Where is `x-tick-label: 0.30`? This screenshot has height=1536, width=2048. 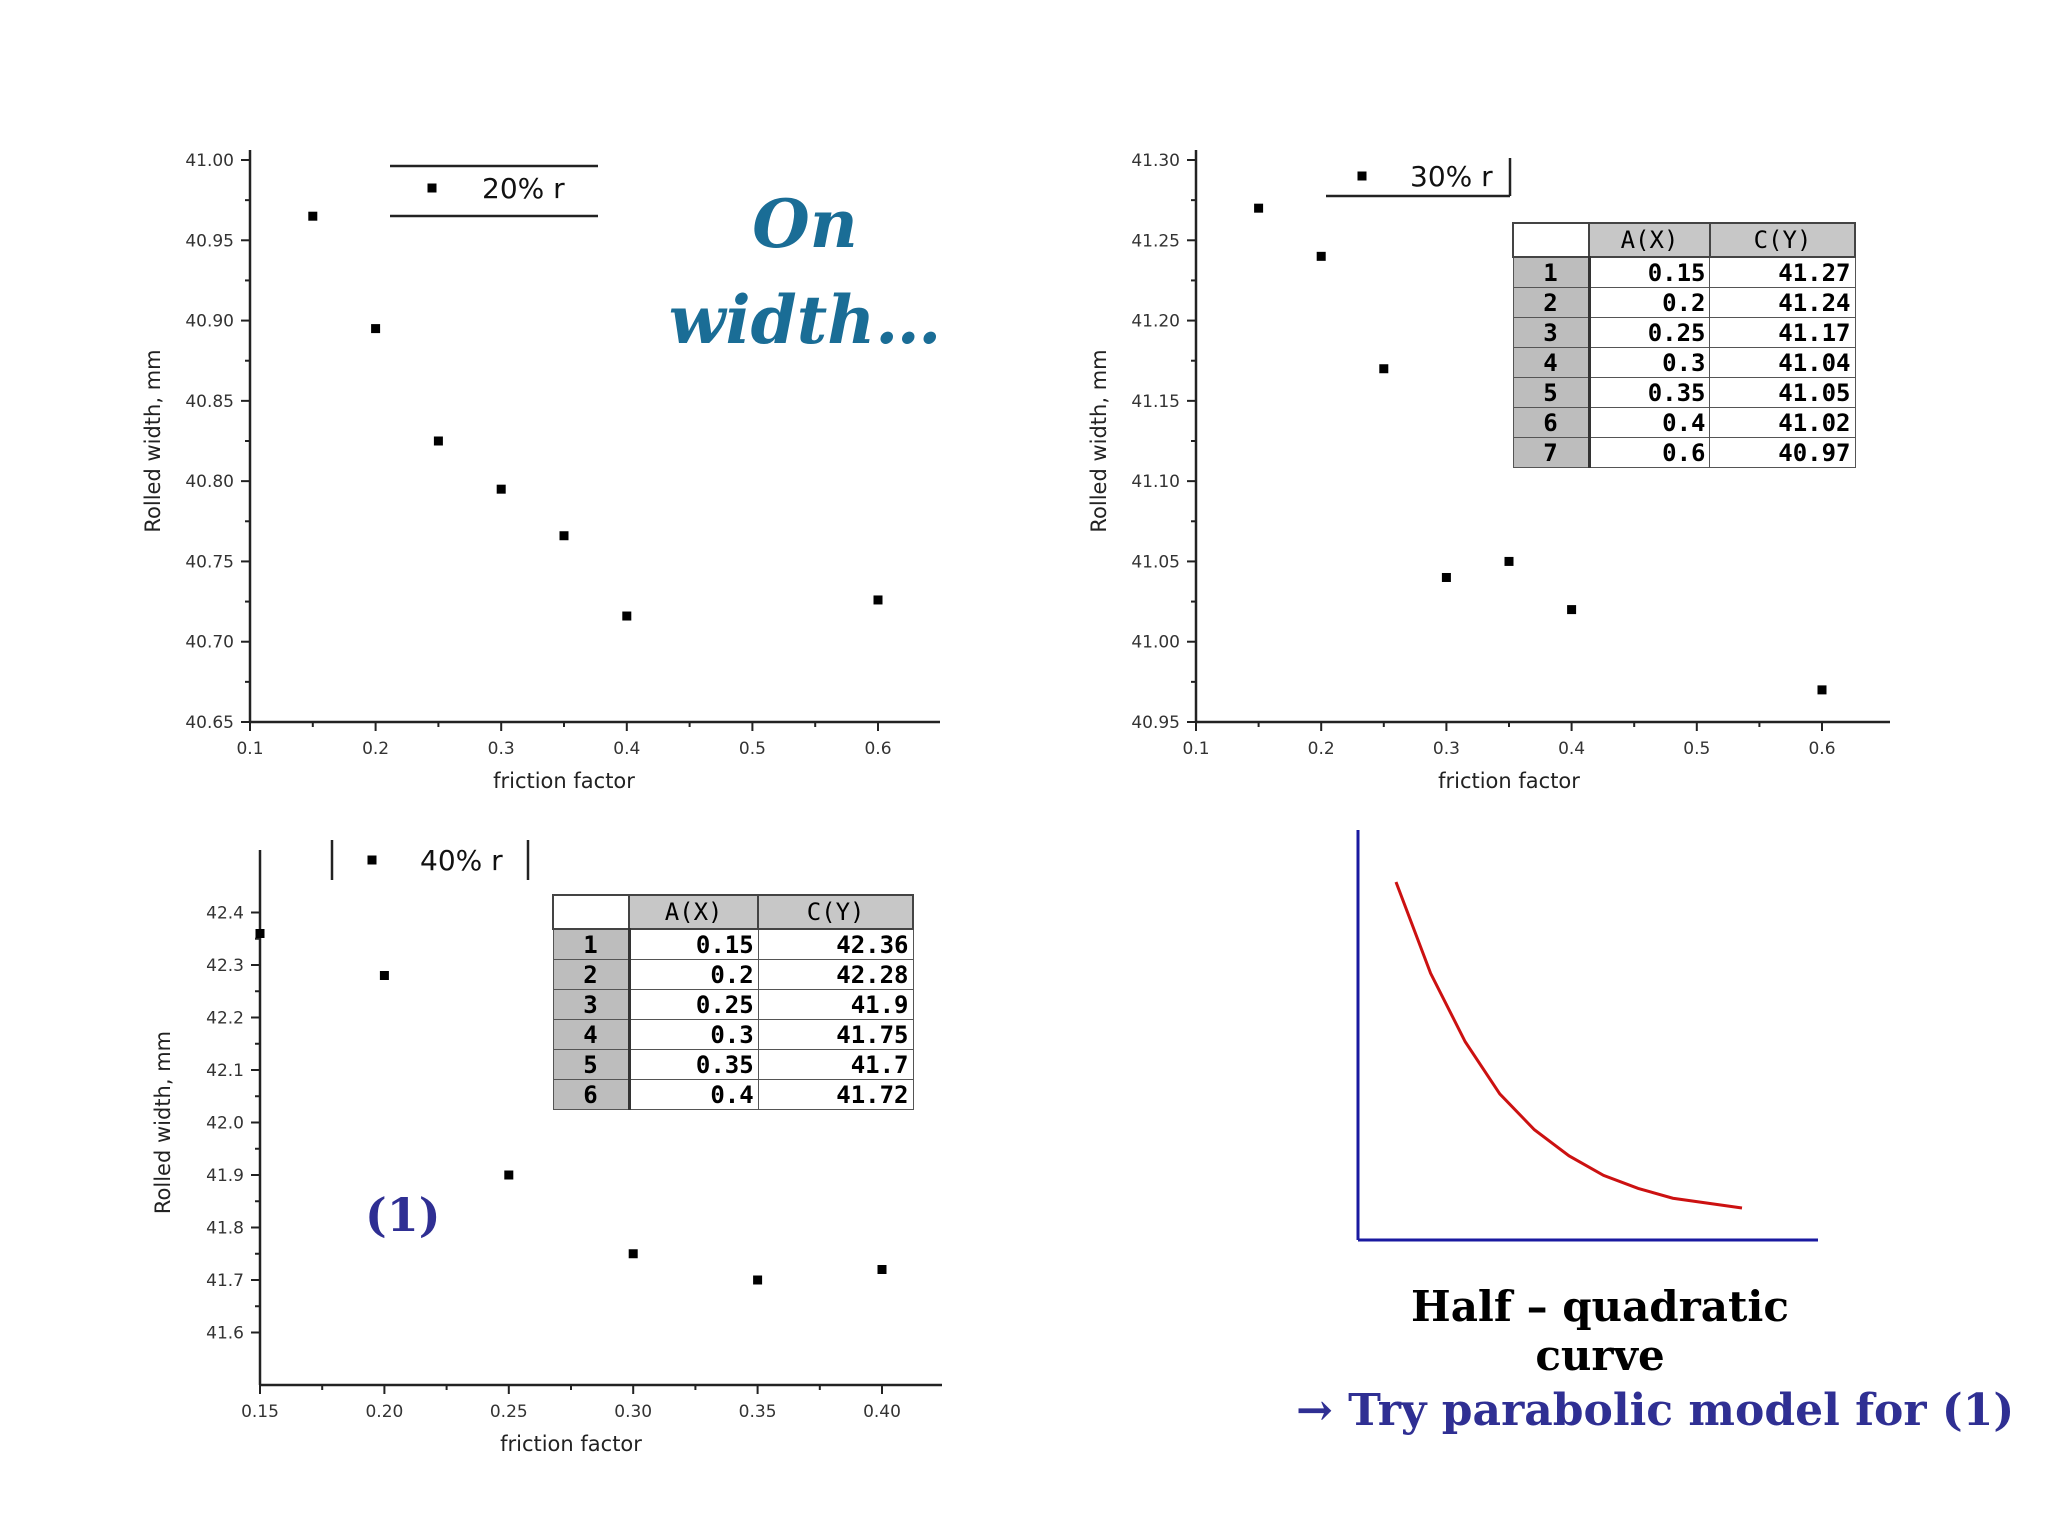
x-tick-label: 0.30 is located at coordinates (633, 1412).